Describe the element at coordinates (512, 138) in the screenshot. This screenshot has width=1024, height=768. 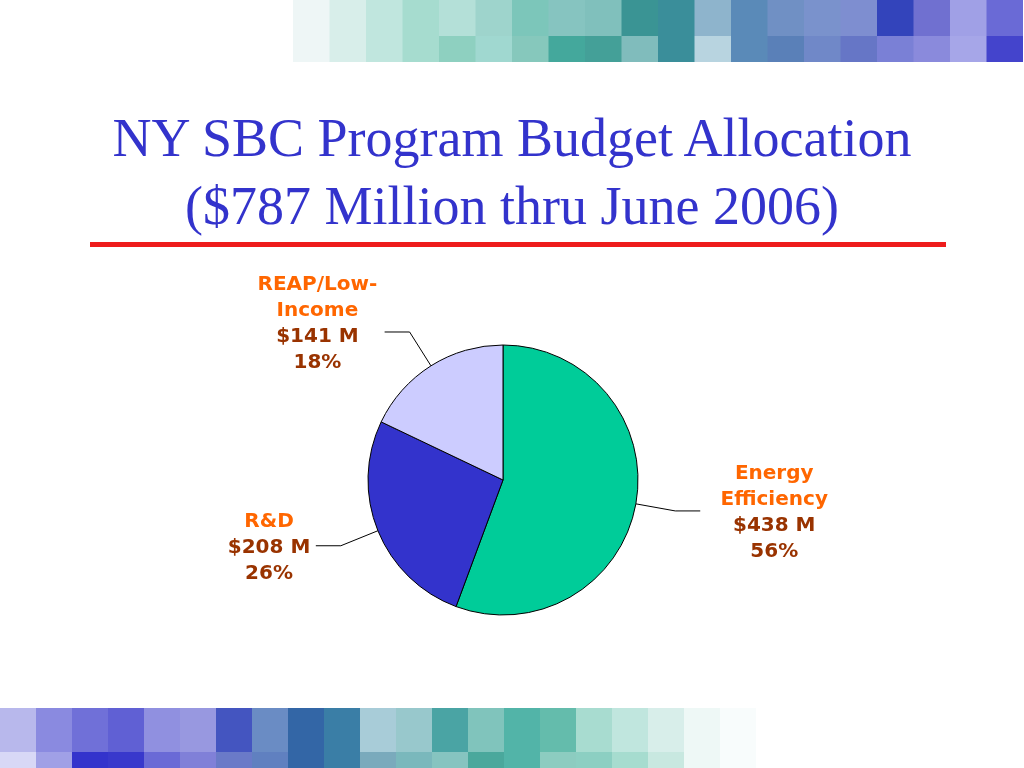
I see `chart-title: NY SBC Program Budget Allocation` at that location.